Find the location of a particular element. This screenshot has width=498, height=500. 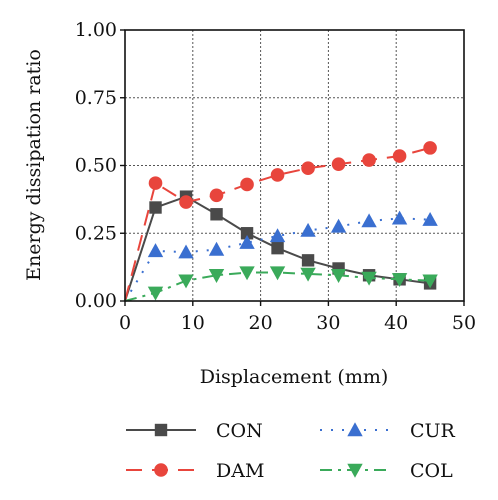

x-tick-label: 50 is located at coordinates (464, 323).